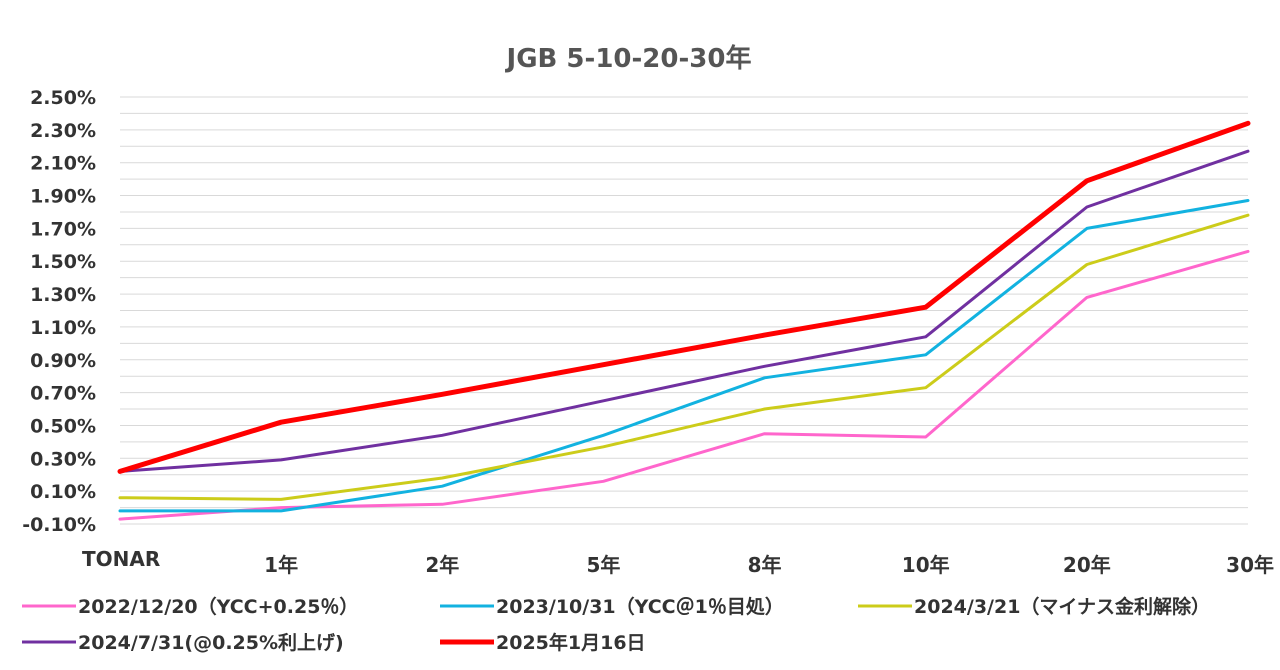 Image resolution: width=1280 pixels, height=670 pixels. I want to click on x-tick-label: 5年, so click(603, 565).